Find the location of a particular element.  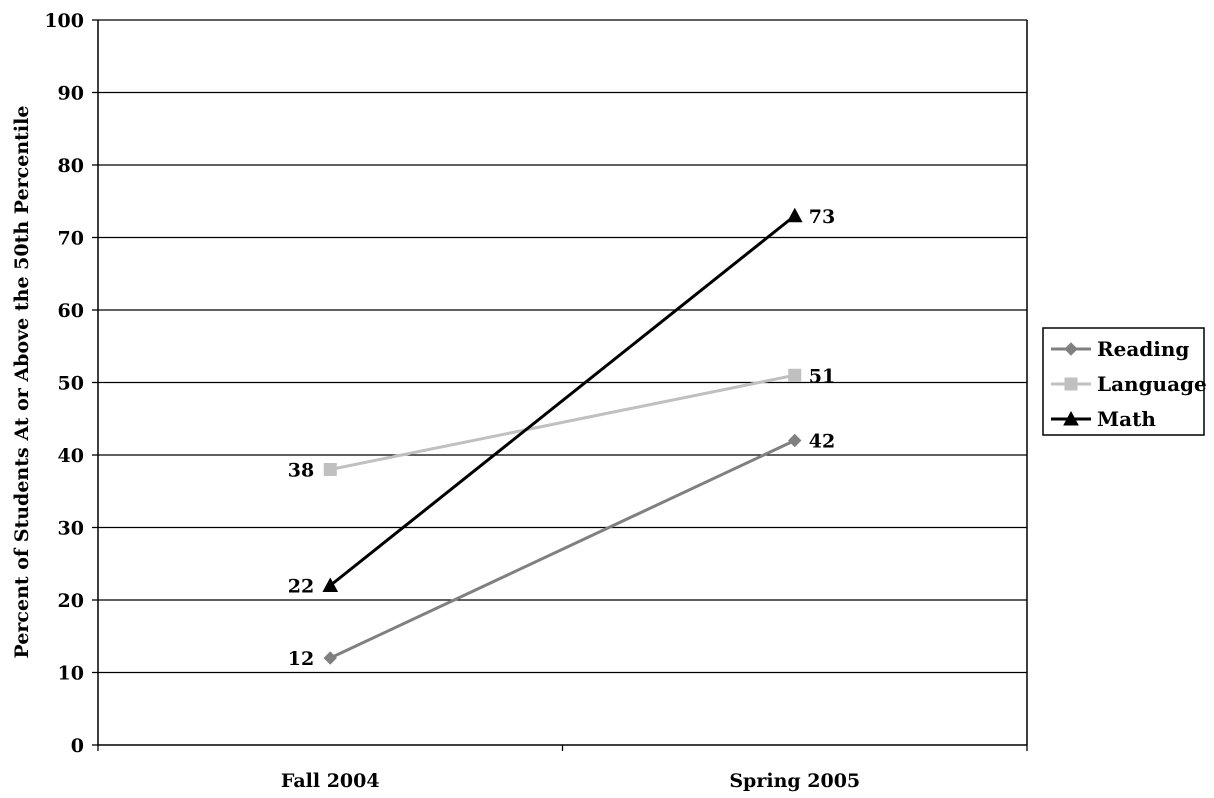

data-label-language: 51 is located at coordinates (822, 376).